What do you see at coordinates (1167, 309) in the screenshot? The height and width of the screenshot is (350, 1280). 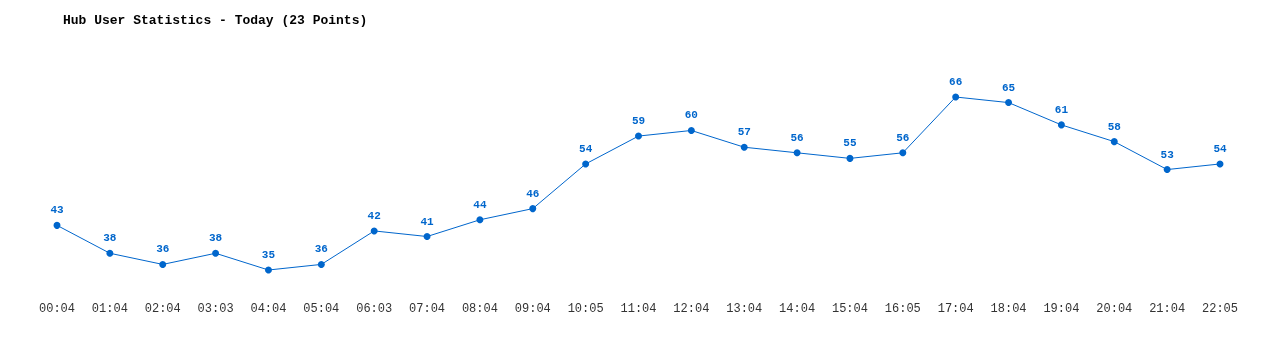 I see `x-tick-label: 21:04` at bounding box center [1167, 309].